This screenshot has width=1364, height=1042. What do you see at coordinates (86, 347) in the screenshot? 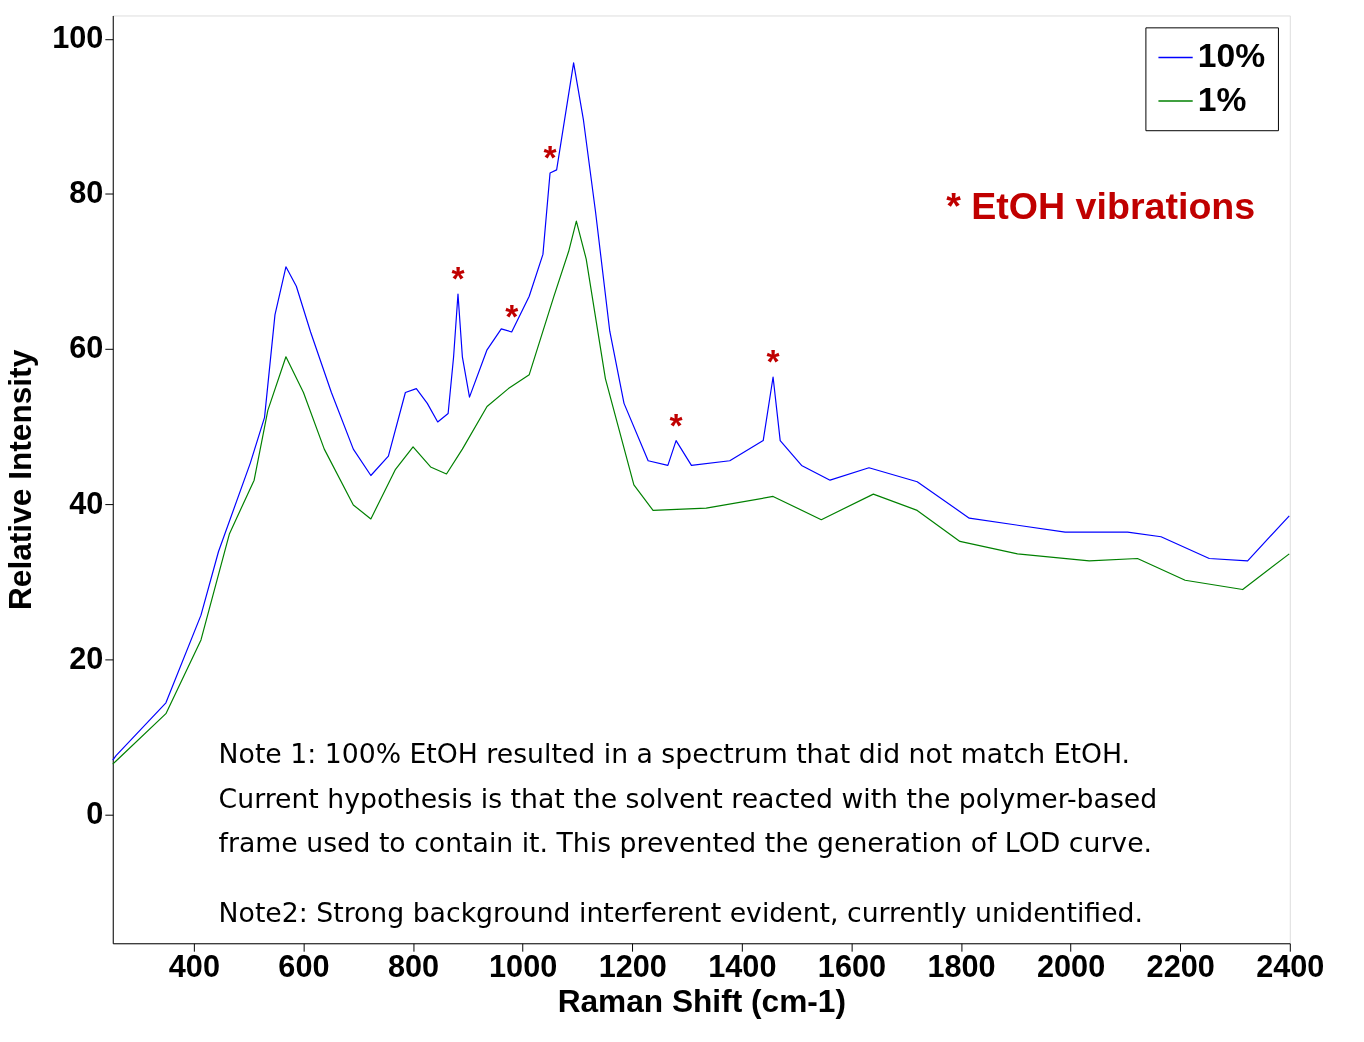
I see `y-tick-label: 60` at bounding box center [86, 347].